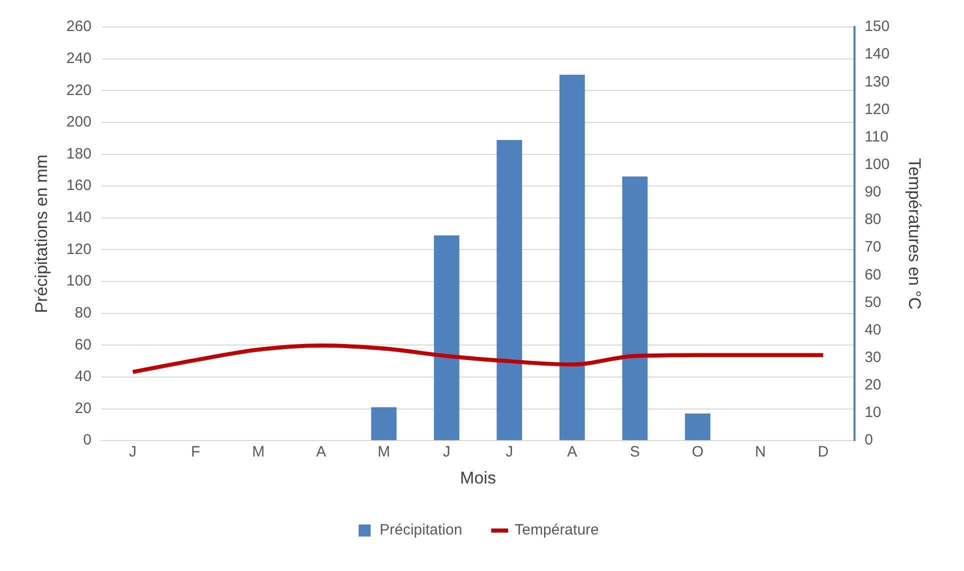 This screenshot has height=571, width=964. What do you see at coordinates (873, 385) in the screenshot?
I see `y2-tick-label: 20` at bounding box center [873, 385].